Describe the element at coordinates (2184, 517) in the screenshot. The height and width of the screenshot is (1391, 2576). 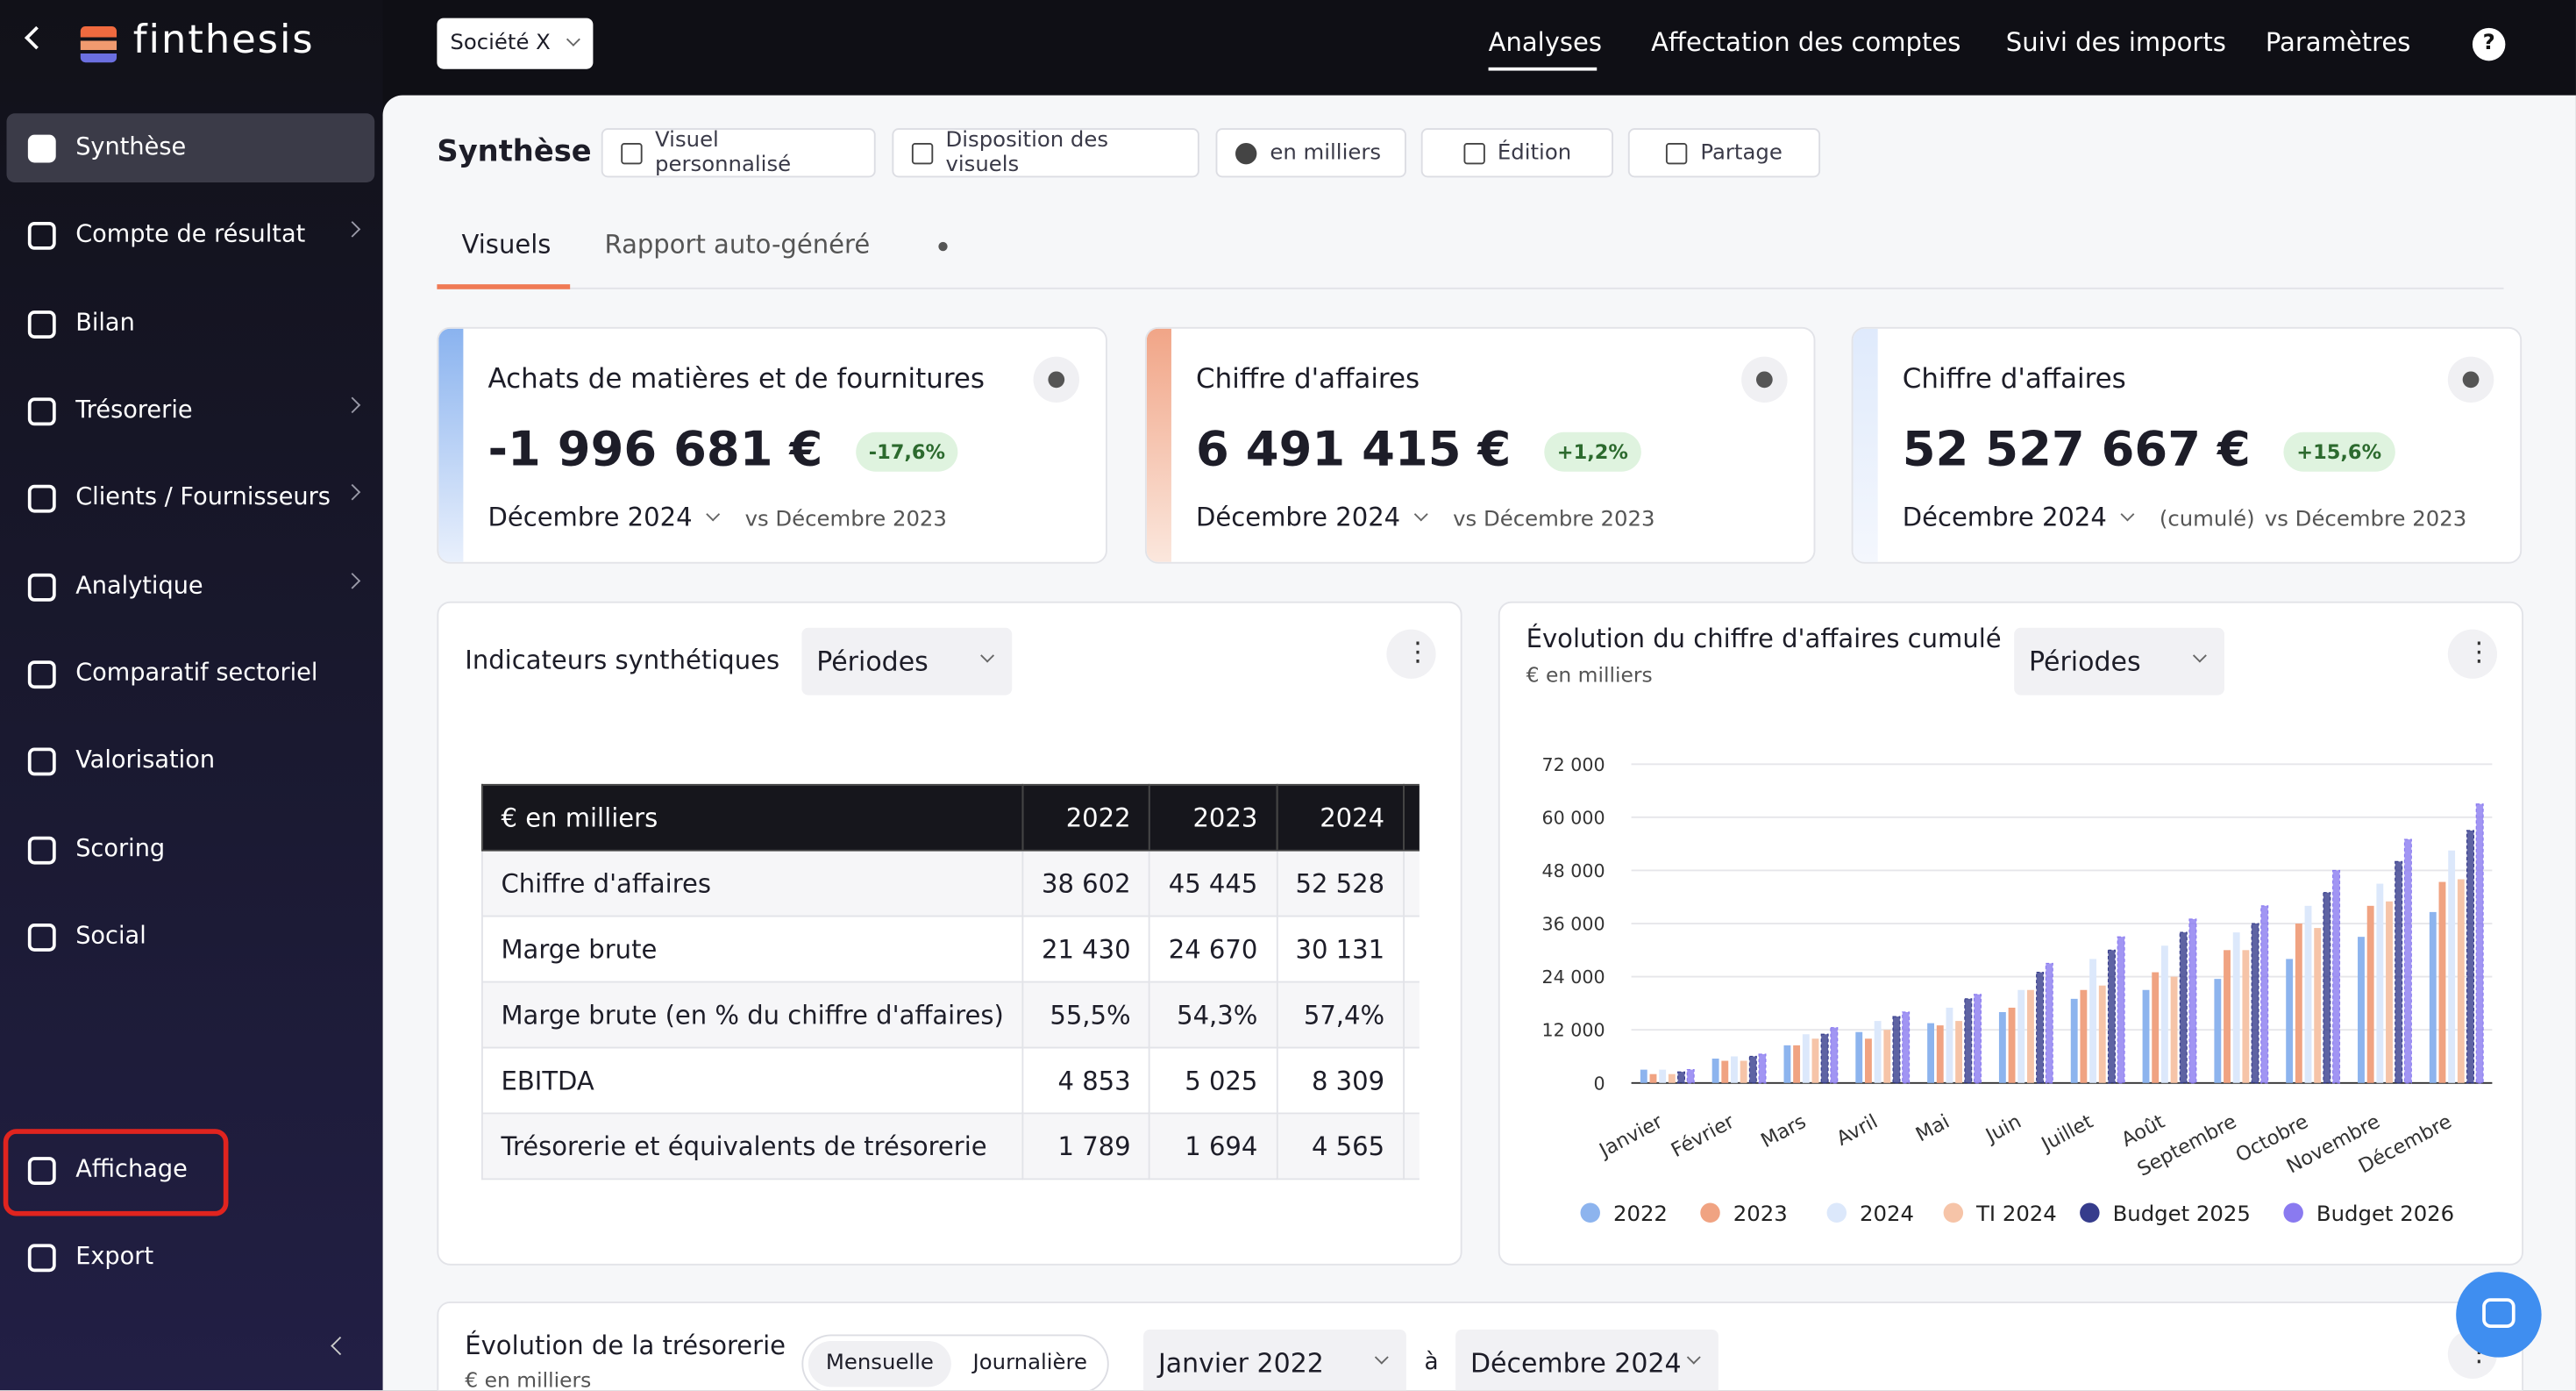
I see `kpi-period: Décembre 2024 (cumulé) vs Décembre 2023` at that location.